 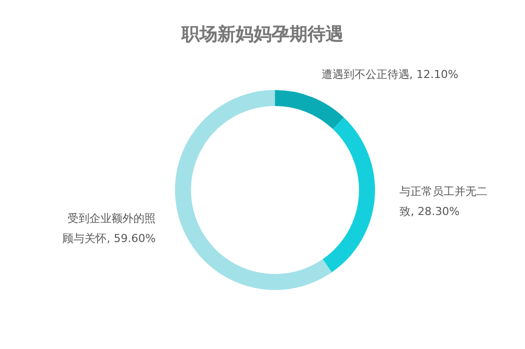 What do you see at coordinates (262, 34) in the screenshot?
I see `chart-title: 职场新妈妈孕期待遇` at bounding box center [262, 34].